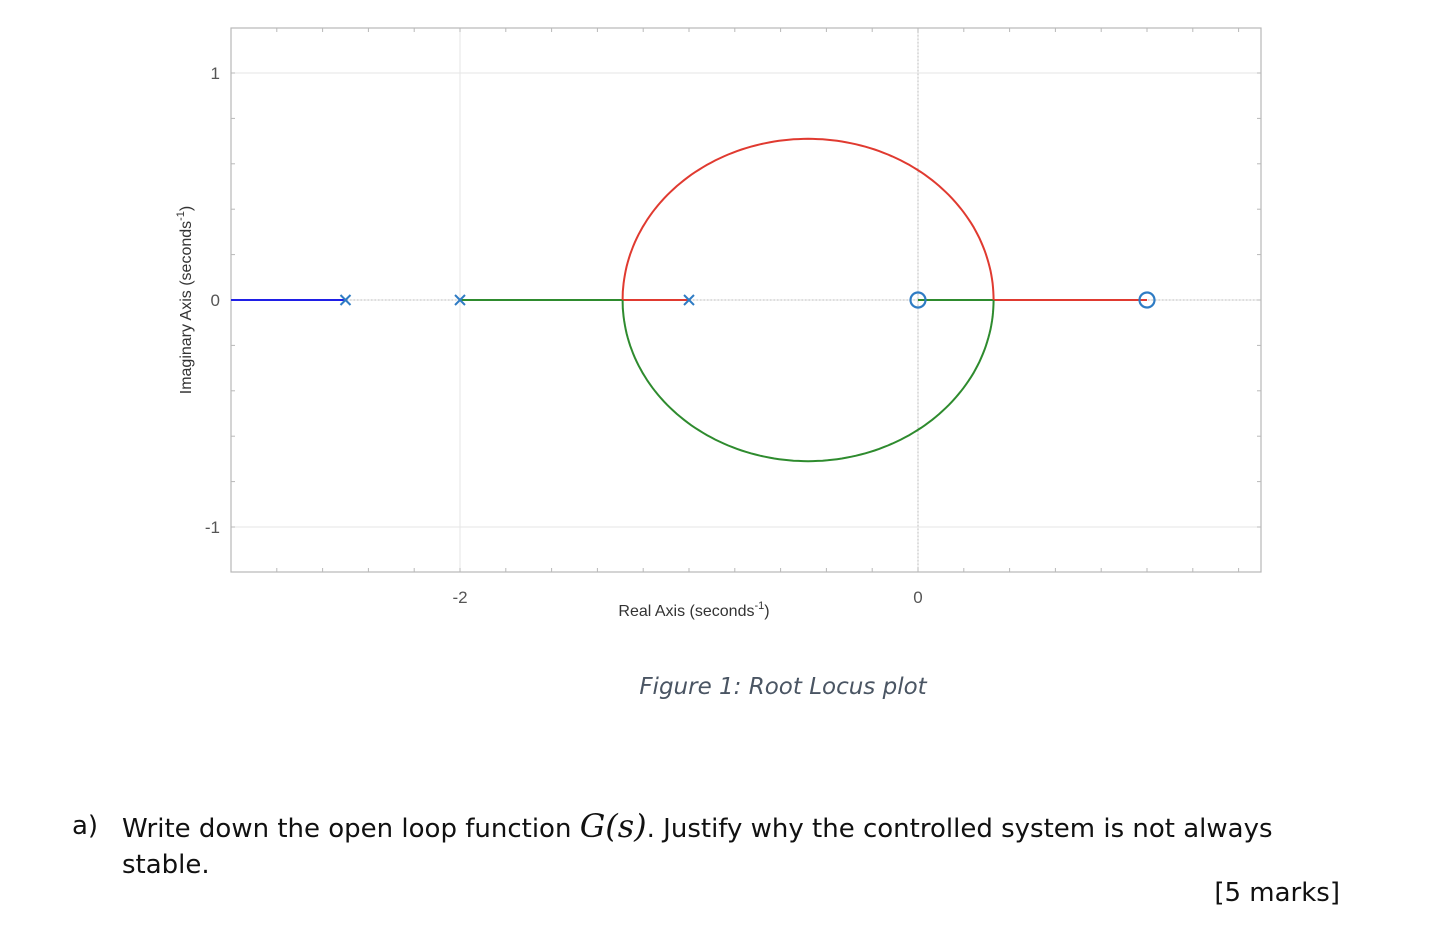 The image size is (1446, 946). Describe the element at coordinates (1277, 893) in the screenshot. I see `marks-label: [5 marks]` at that location.